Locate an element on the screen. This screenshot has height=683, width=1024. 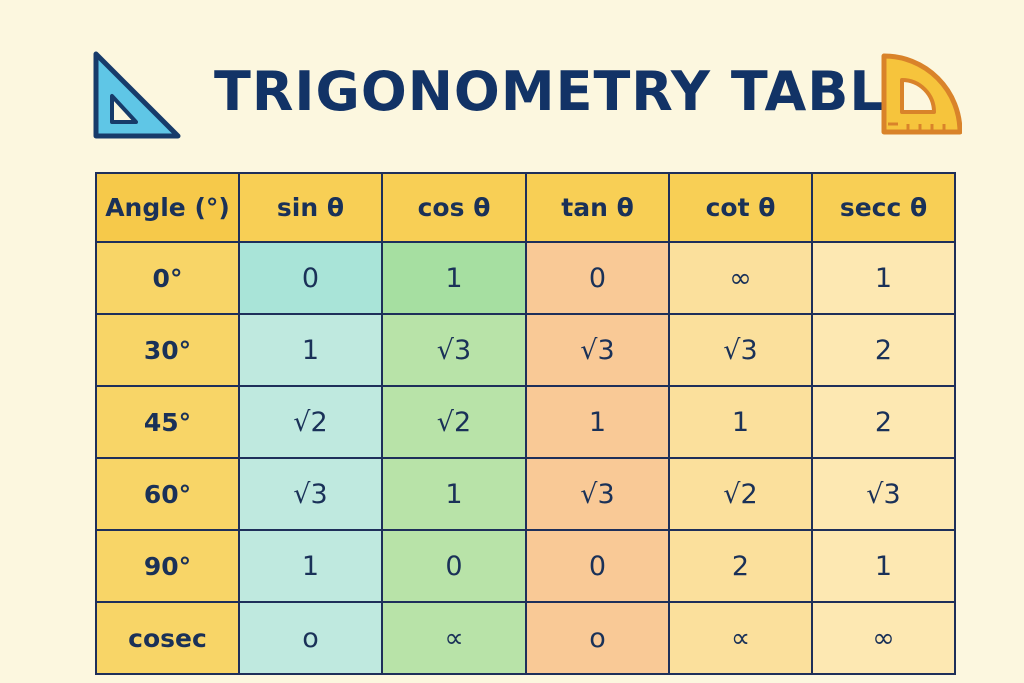
table-row: 30° 1 √3 √3 √3 2 is located at coordinates (525, 350).